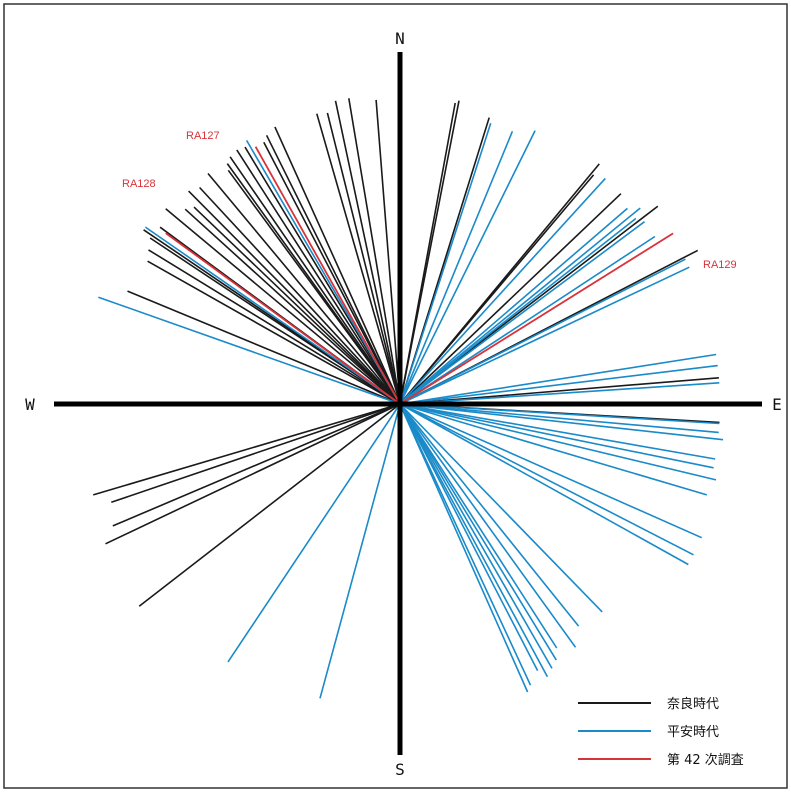 This screenshot has width=791, height=792. Describe the element at coordinates (705, 760) in the screenshot. I see `legend-label-survey42: 第 42 次調査` at that location.